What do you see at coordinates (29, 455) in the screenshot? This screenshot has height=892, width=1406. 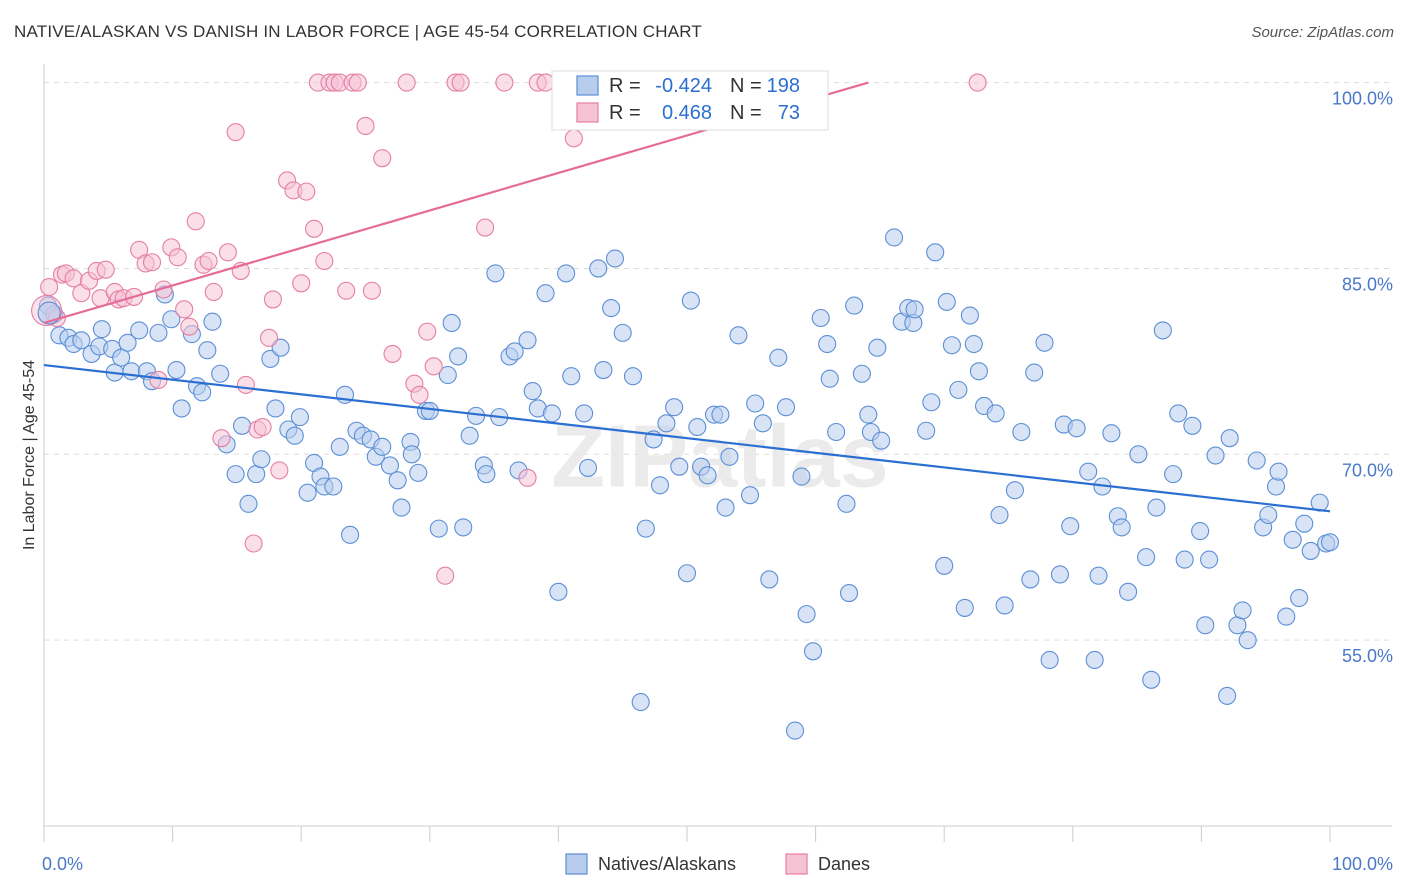 I see `y-axis-label: In Labor Force | Age 45-54` at bounding box center [29, 455].